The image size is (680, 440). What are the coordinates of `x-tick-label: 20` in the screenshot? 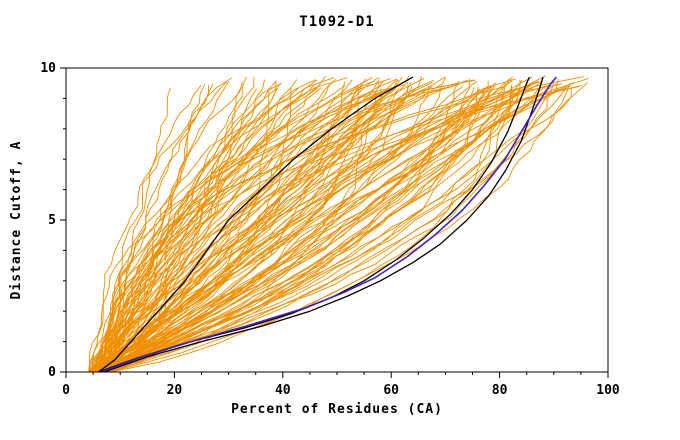 It's located at (175, 390).